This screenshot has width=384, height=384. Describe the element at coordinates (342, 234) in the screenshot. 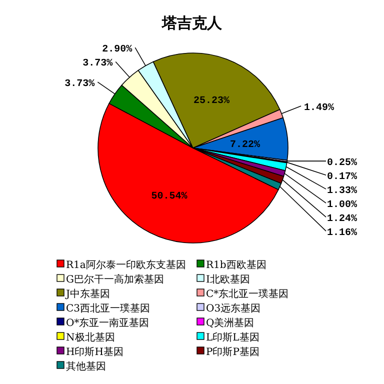

I see `data-label: 1.16%` at that location.